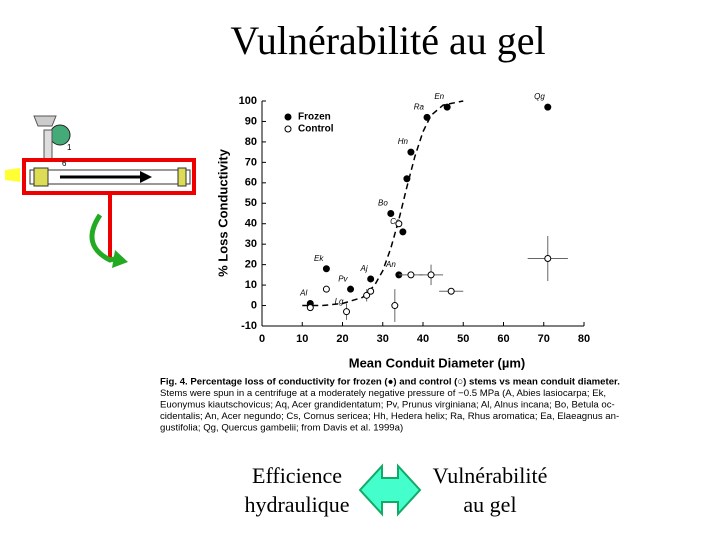 The image size is (720, 540). What do you see at coordinates (539, 96) in the screenshot?
I see `point-label: Qg` at bounding box center [539, 96].